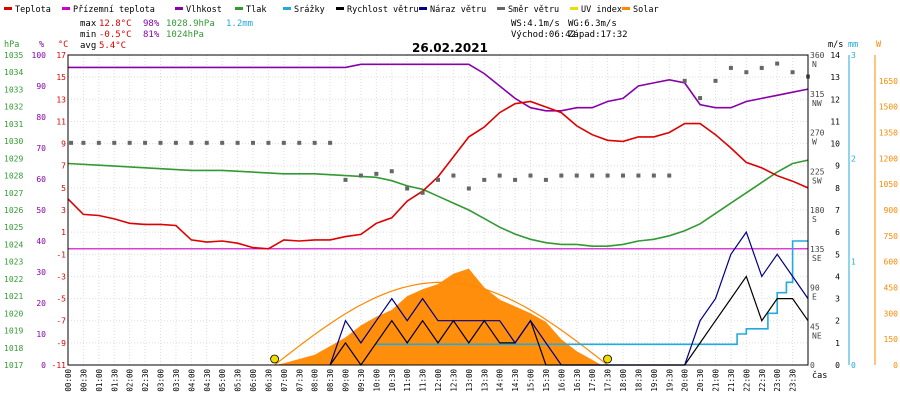  I want to click on direction-tick-label: W, so click(814, 142).